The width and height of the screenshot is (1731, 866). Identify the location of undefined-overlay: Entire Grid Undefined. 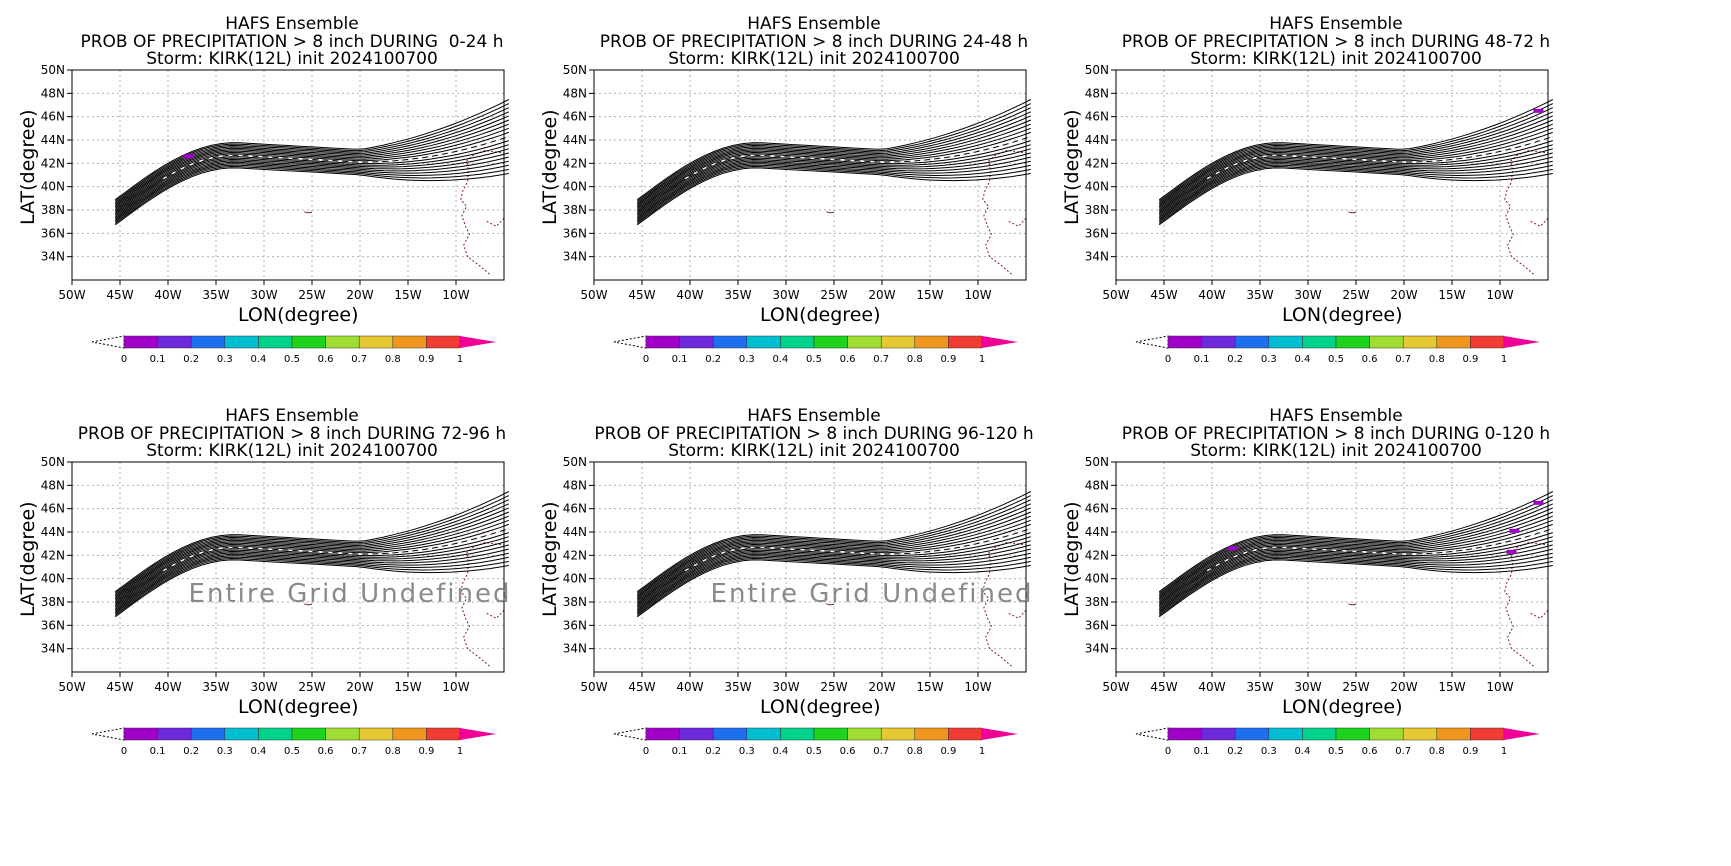
(350, 594).